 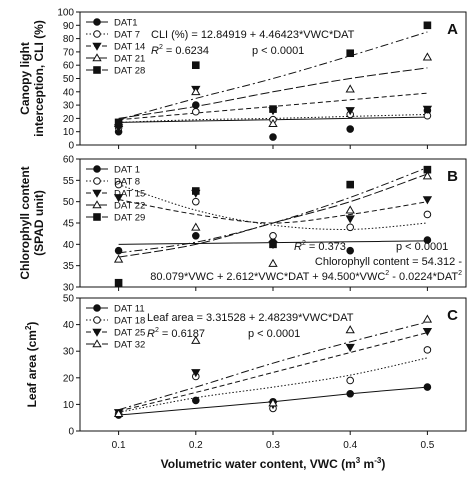 I want to click on r-squared-value: = 0.6234, so click(x=186, y=51).